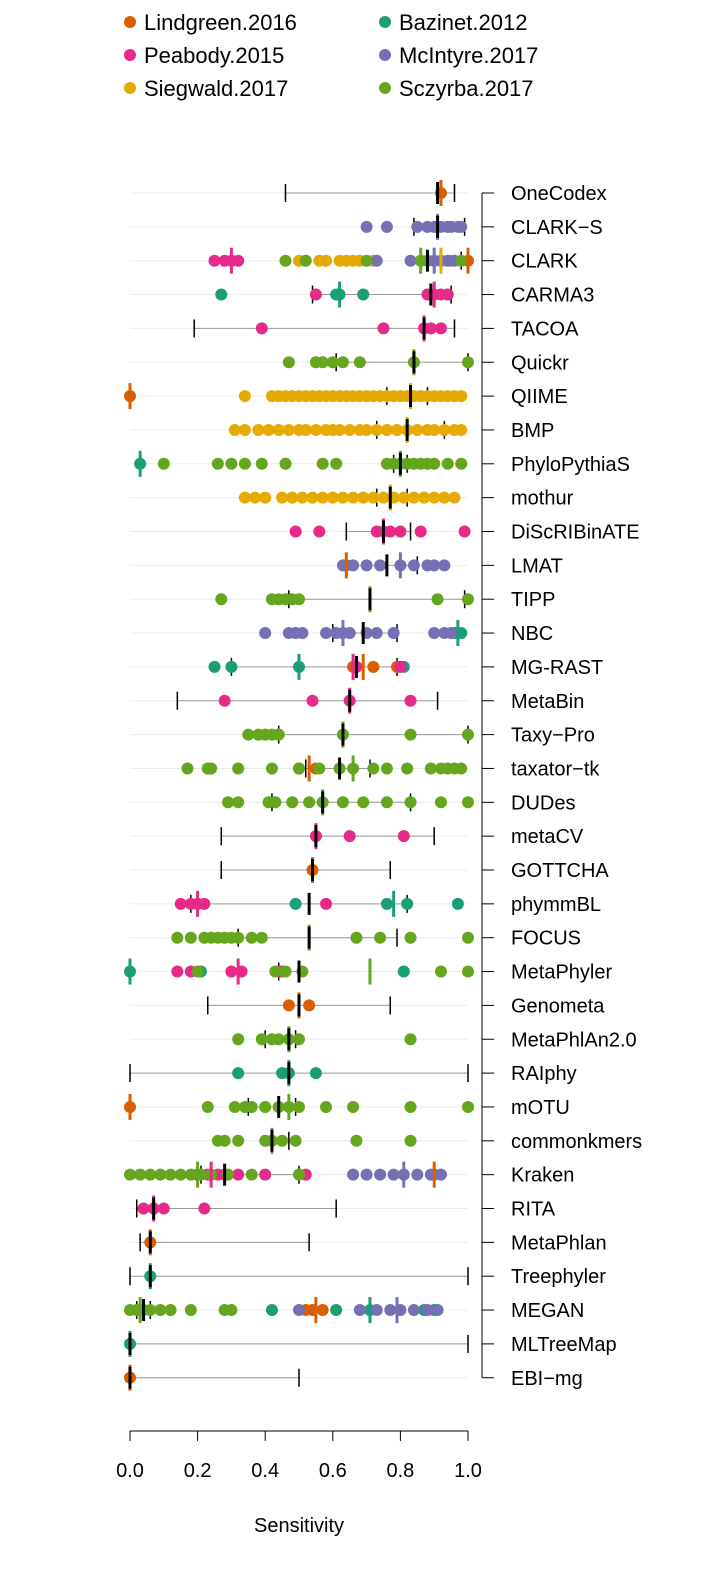  I want to click on legend-marker-B, so click(385, 22).